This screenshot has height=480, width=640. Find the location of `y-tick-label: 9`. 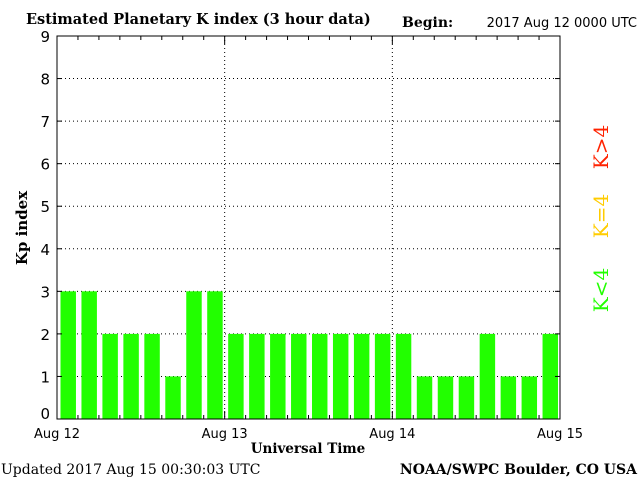

y-tick-label: 9 is located at coordinates (45, 37).